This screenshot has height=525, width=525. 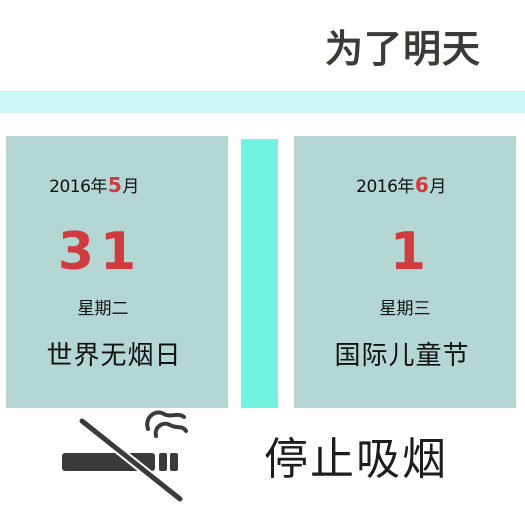 What do you see at coordinates (125, 456) in the screenshot?
I see `no-smoking-icon` at bounding box center [125, 456].